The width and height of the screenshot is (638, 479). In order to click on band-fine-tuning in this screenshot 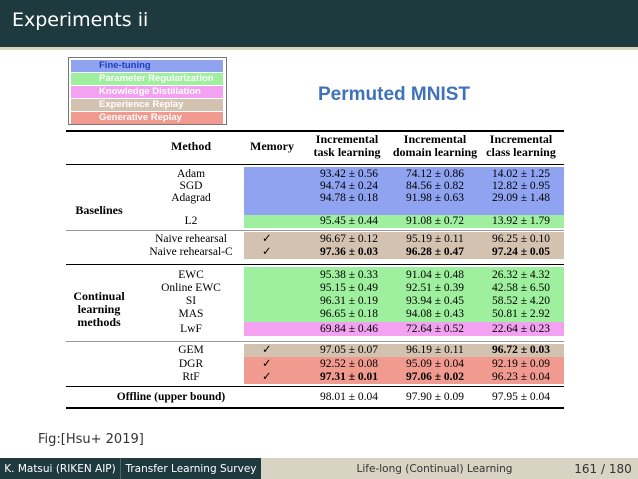, I will do `click(404, 191)`.